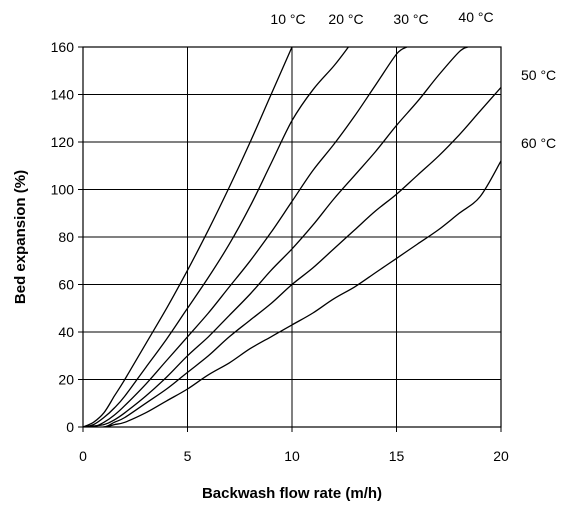 This screenshot has width=566, height=506. I want to click on y-tick-label: 140, so click(63, 95).